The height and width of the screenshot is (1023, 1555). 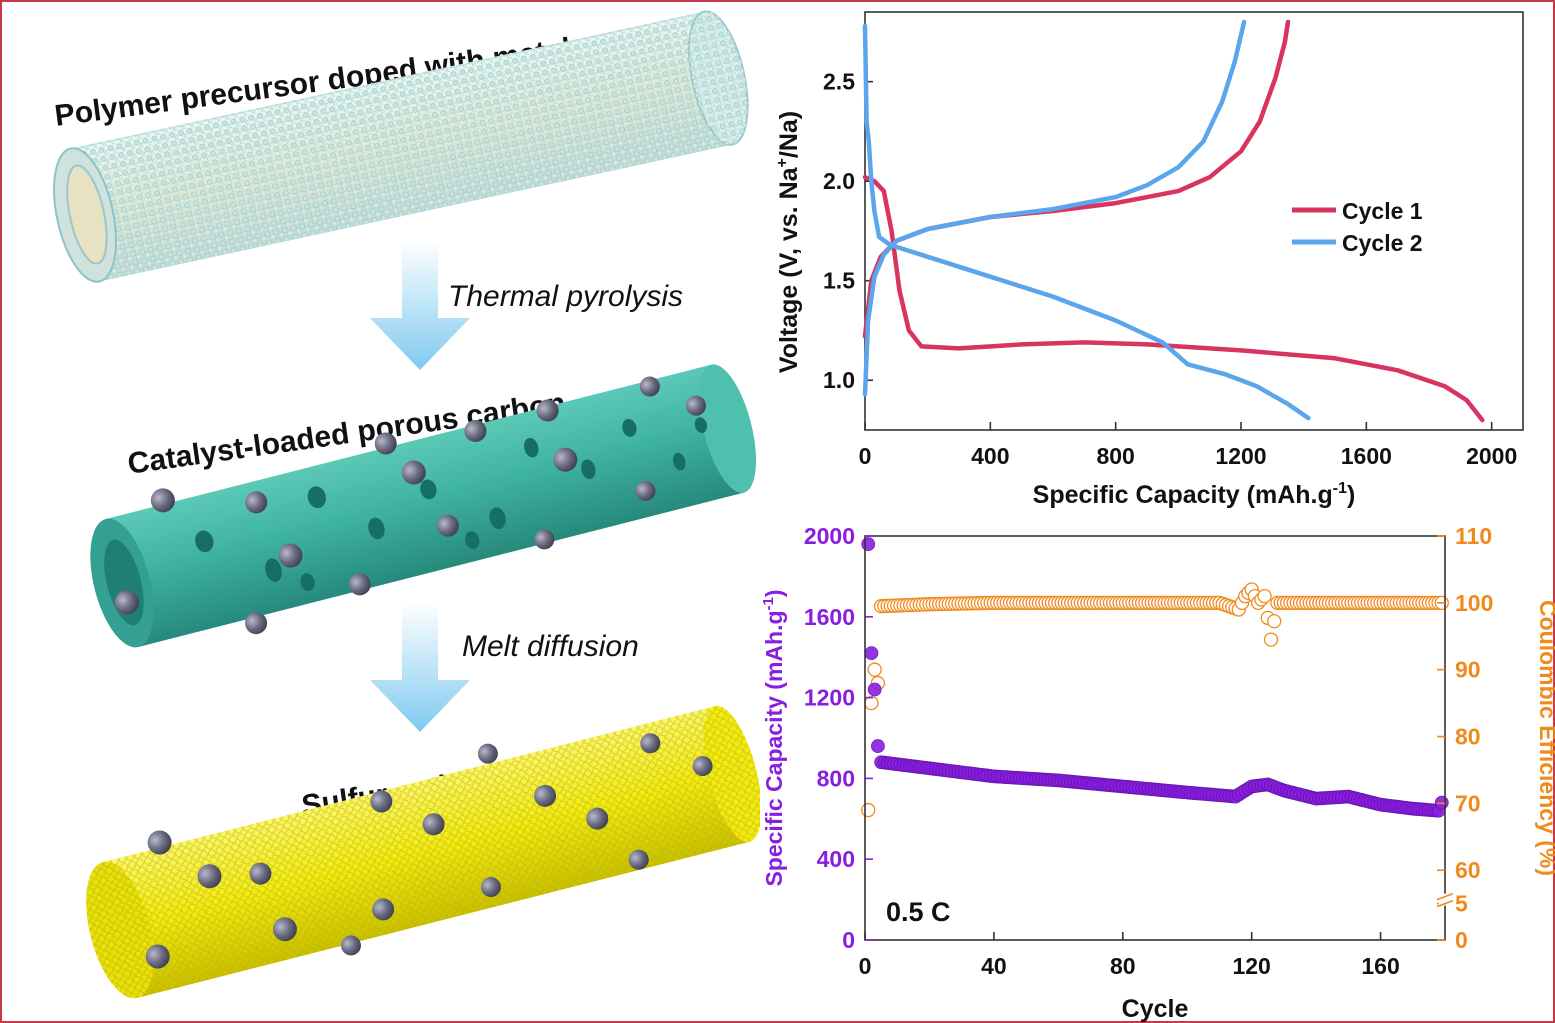 I want to click on voltage-x-tick-label: 2000, so click(x=1491, y=456).